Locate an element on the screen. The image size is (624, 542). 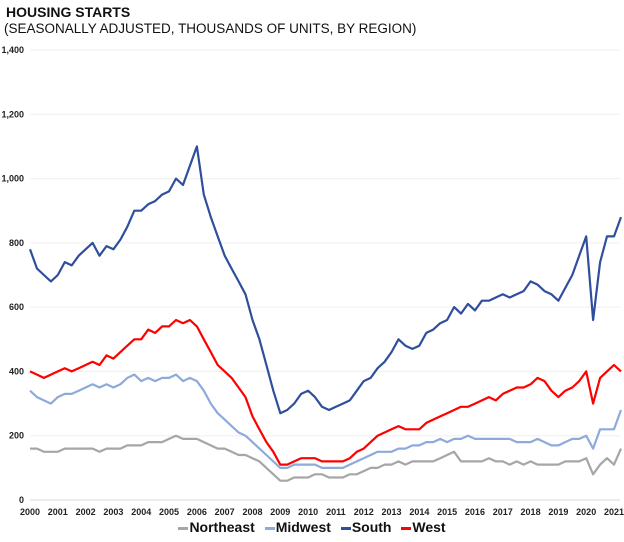
x-tick-label: 2012 is located at coordinates (364, 512).